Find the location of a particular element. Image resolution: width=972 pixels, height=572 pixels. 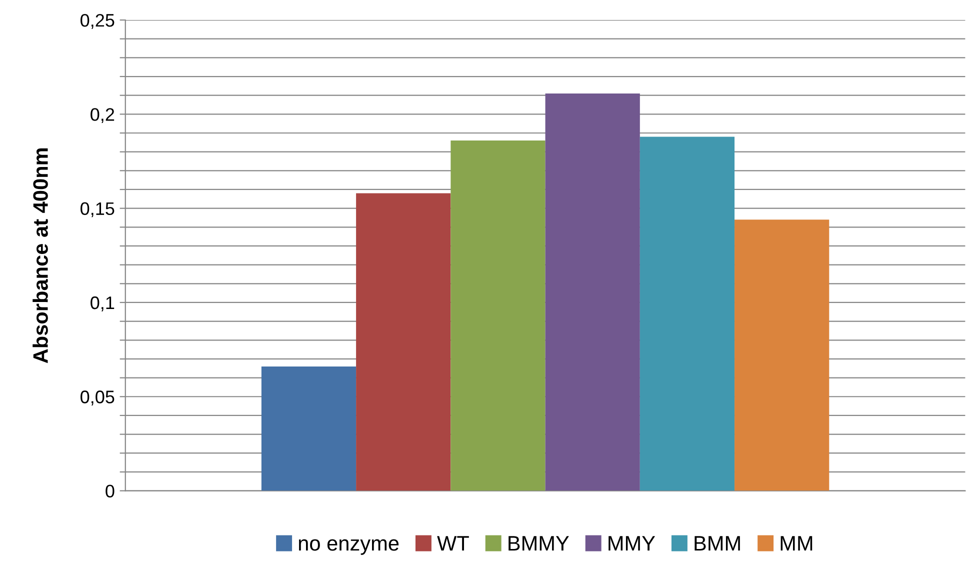

y-tick-label: 0,05 is located at coordinates (97, 398).